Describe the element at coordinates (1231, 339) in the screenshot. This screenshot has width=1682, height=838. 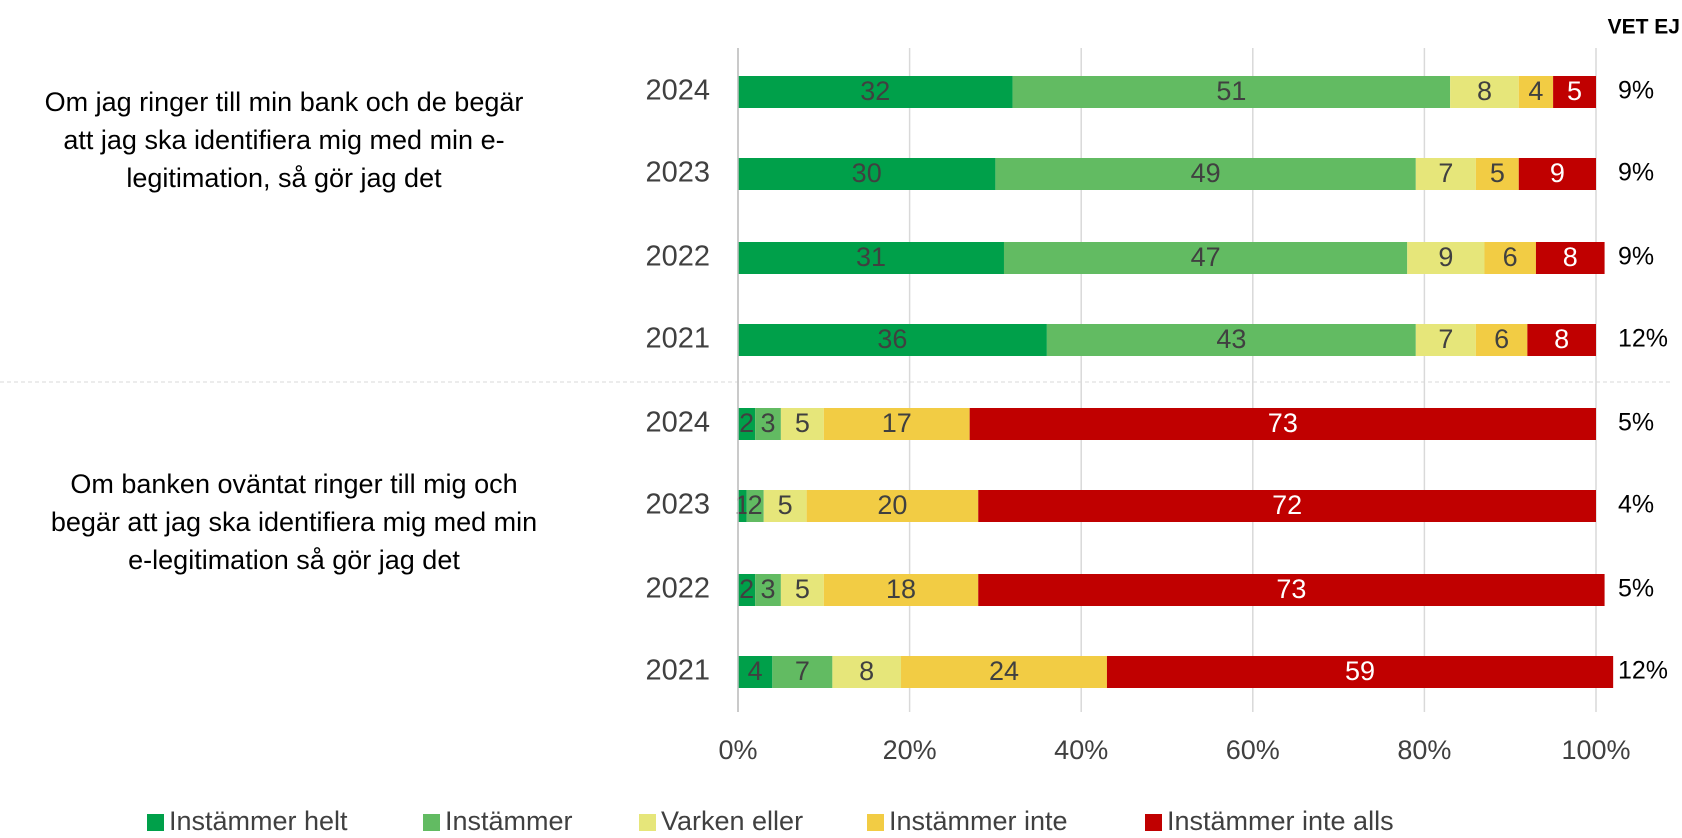
I see `data-label: 43` at that location.